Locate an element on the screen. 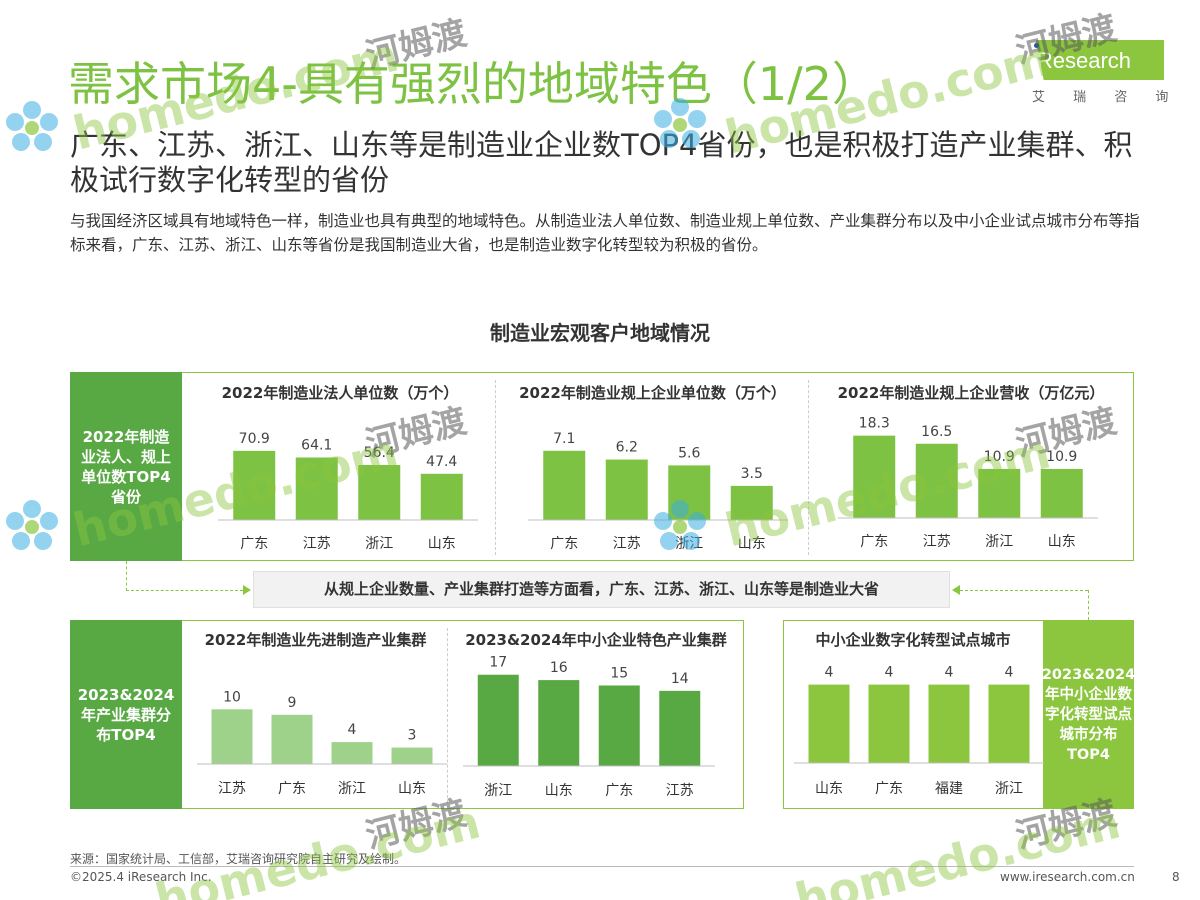  footer-divider is located at coordinates (602, 866).